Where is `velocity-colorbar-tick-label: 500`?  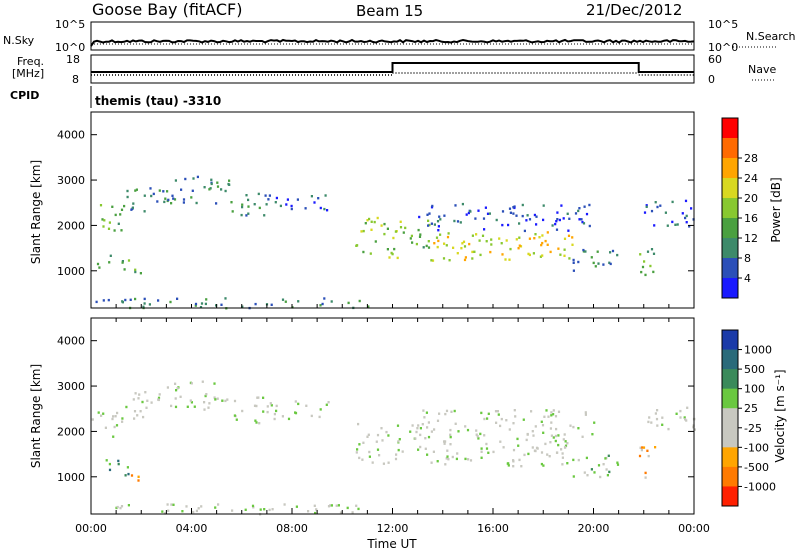 velocity-colorbar-tick-label: 500 is located at coordinates (754, 369).